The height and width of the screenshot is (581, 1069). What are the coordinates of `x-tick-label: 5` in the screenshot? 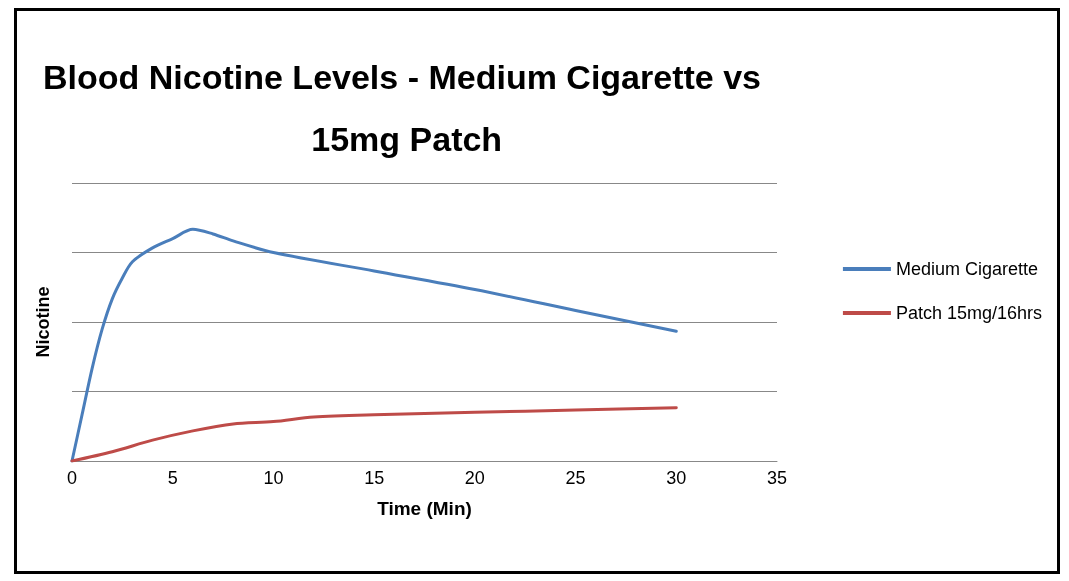 It's located at (172, 478).